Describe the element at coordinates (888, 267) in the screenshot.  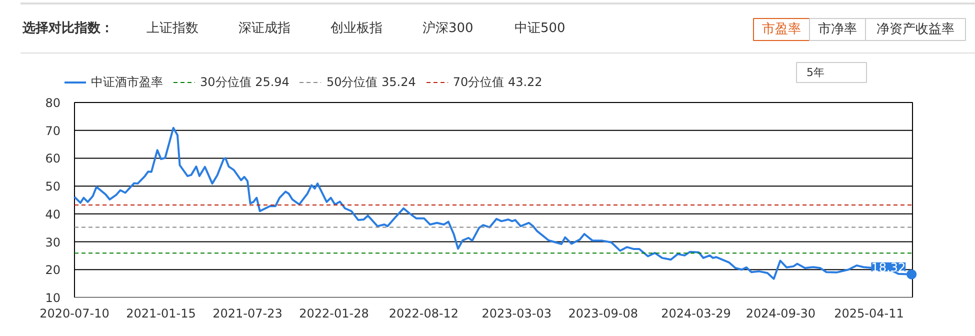
I see `annotation: 18.32` at that location.